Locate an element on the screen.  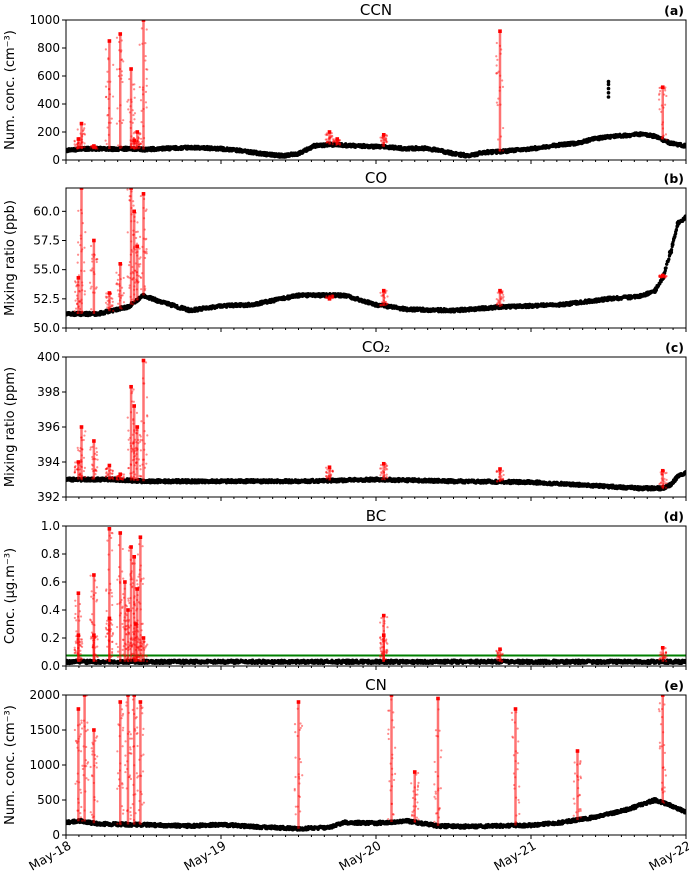
panel-title: CCN is located at coordinates (376, 10).